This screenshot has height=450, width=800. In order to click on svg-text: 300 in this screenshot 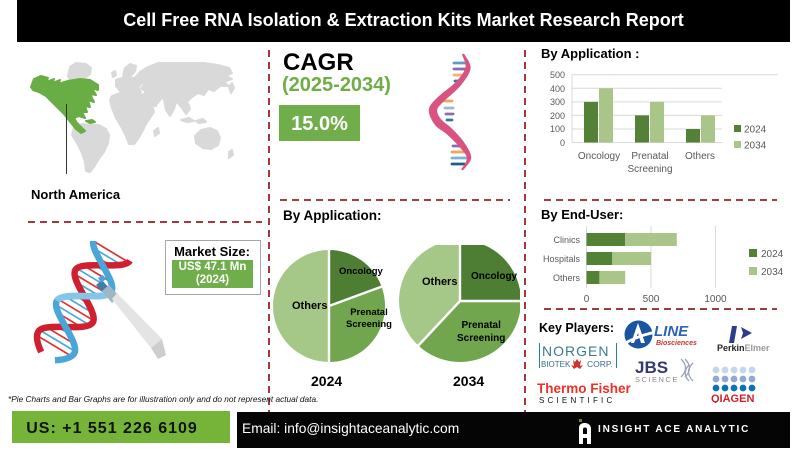, I will do `click(557, 102)`.